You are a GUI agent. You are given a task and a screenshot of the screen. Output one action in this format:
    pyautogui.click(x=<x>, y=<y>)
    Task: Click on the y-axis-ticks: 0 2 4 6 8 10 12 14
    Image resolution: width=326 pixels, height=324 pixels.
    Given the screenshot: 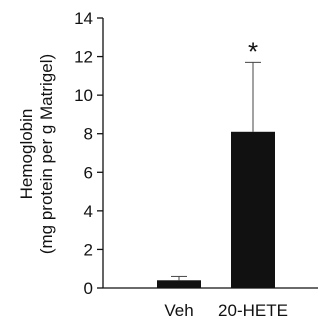 What is the action you would take?
    pyautogui.click(x=88, y=153)
    